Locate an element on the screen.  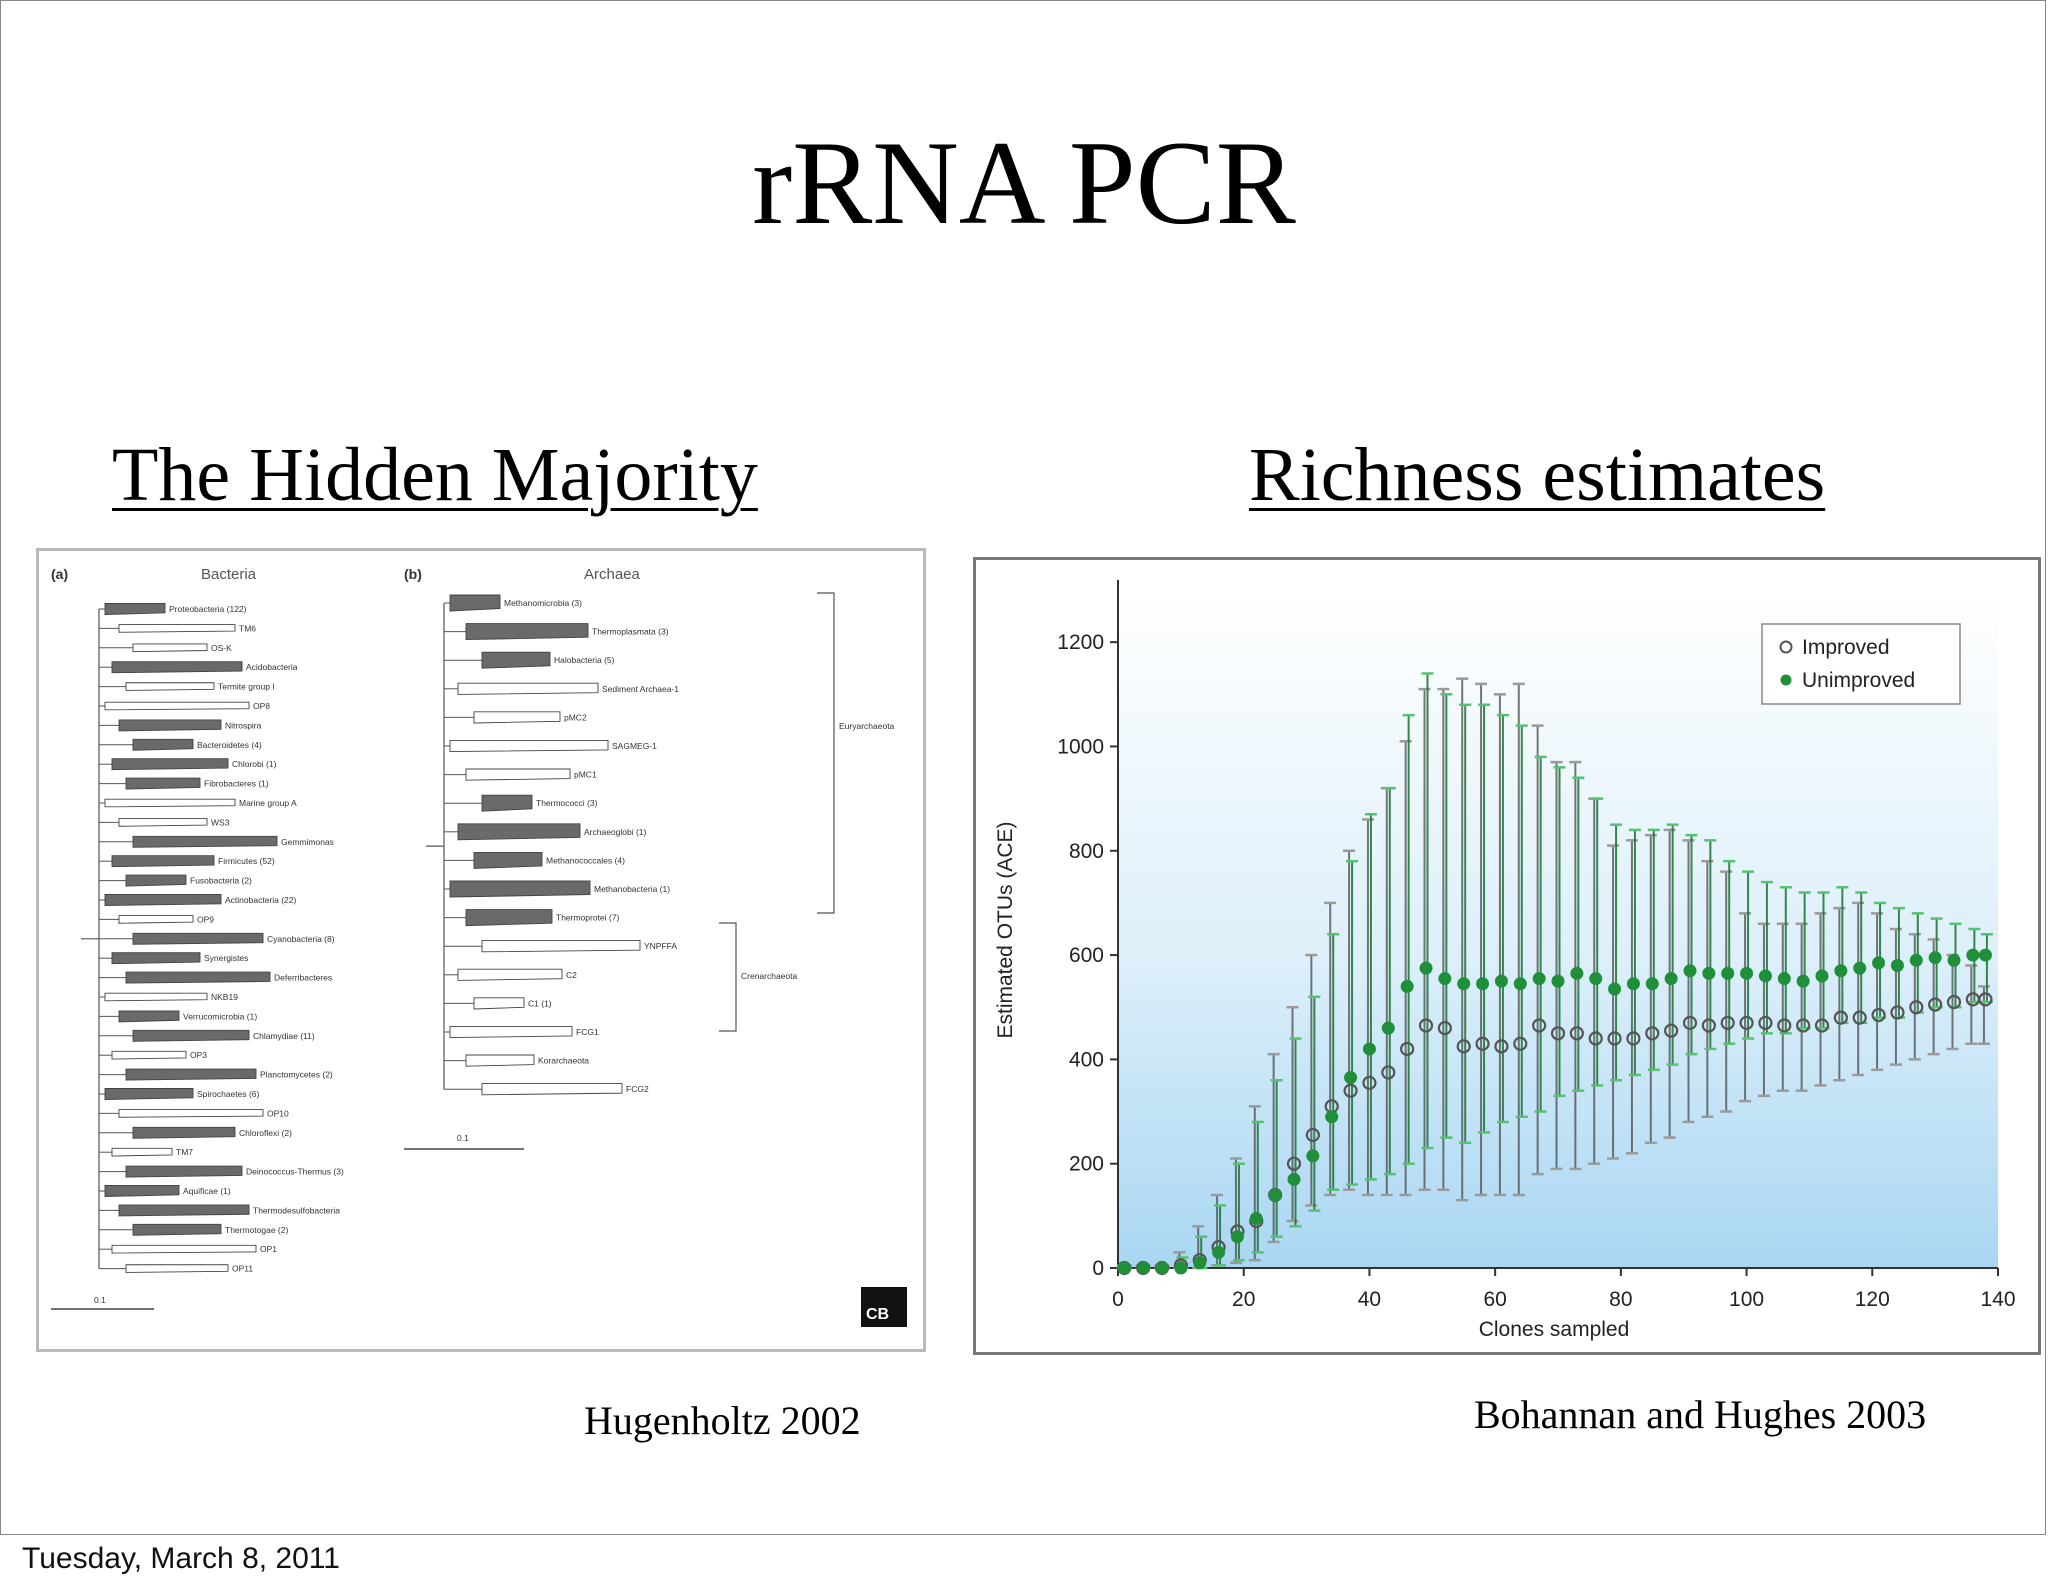
taxon-label: Methanomicrobia (3) is located at coordinates (543, 603).